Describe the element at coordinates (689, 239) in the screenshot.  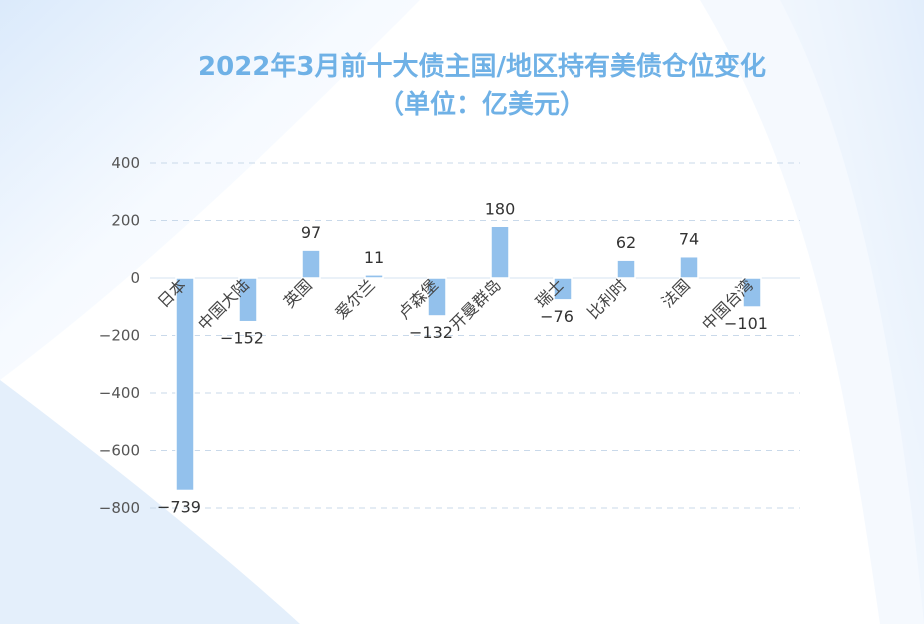
I see `data-label: 74` at that location.